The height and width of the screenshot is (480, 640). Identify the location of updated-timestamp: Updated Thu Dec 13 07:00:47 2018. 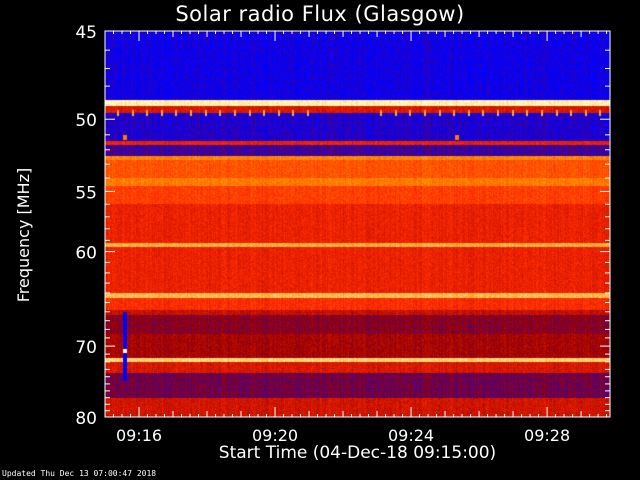
(79, 473).